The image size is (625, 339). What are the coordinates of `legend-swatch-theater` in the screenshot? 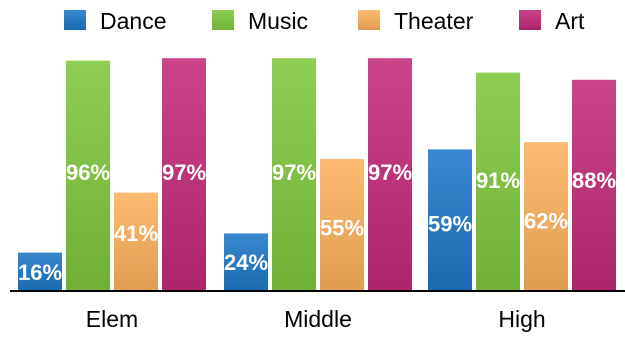 It's located at (369, 20).